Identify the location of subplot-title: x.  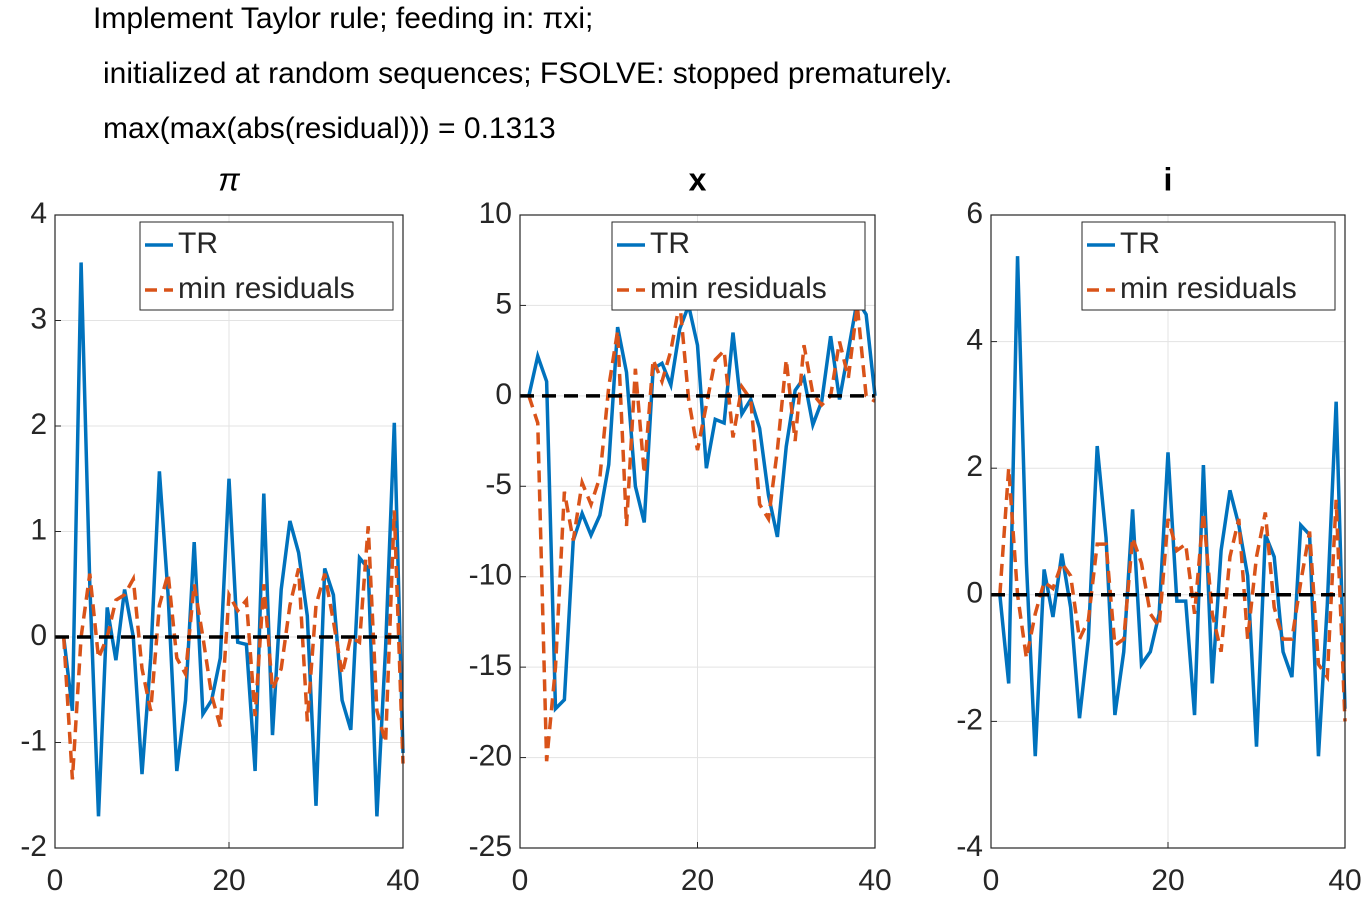
(698, 179).